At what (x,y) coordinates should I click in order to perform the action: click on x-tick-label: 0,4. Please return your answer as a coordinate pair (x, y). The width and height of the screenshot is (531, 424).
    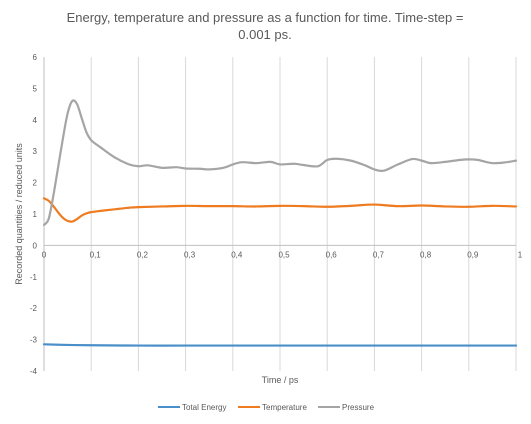
    Looking at the image, I should click on (237, 254).